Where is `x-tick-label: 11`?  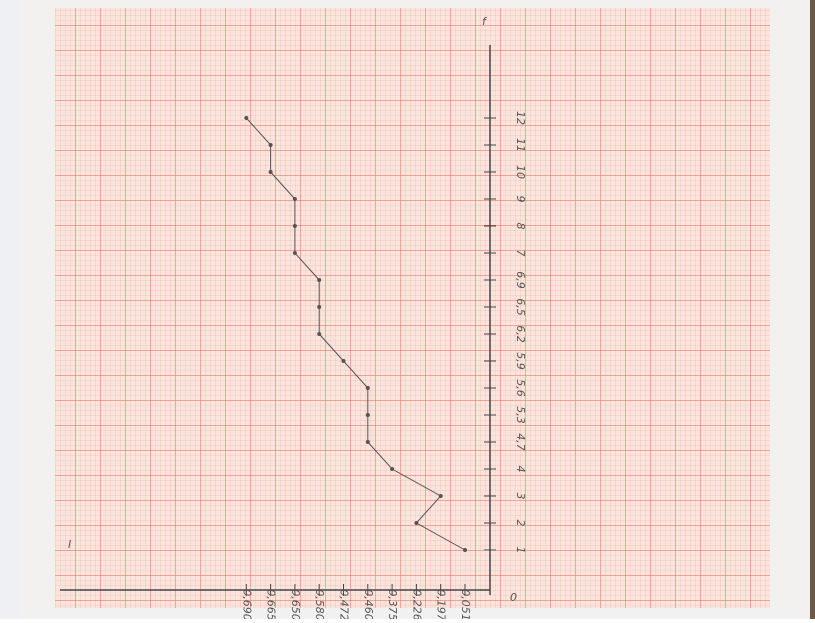
x-tick-label: 11 is located at coordinates (520, 145).